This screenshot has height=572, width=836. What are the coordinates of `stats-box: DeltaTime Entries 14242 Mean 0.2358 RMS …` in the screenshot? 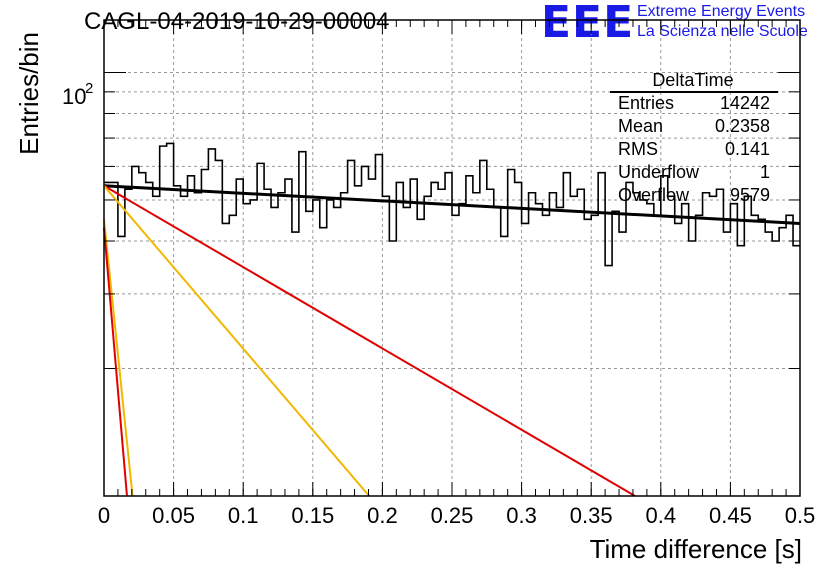 It's located at (694, 137).